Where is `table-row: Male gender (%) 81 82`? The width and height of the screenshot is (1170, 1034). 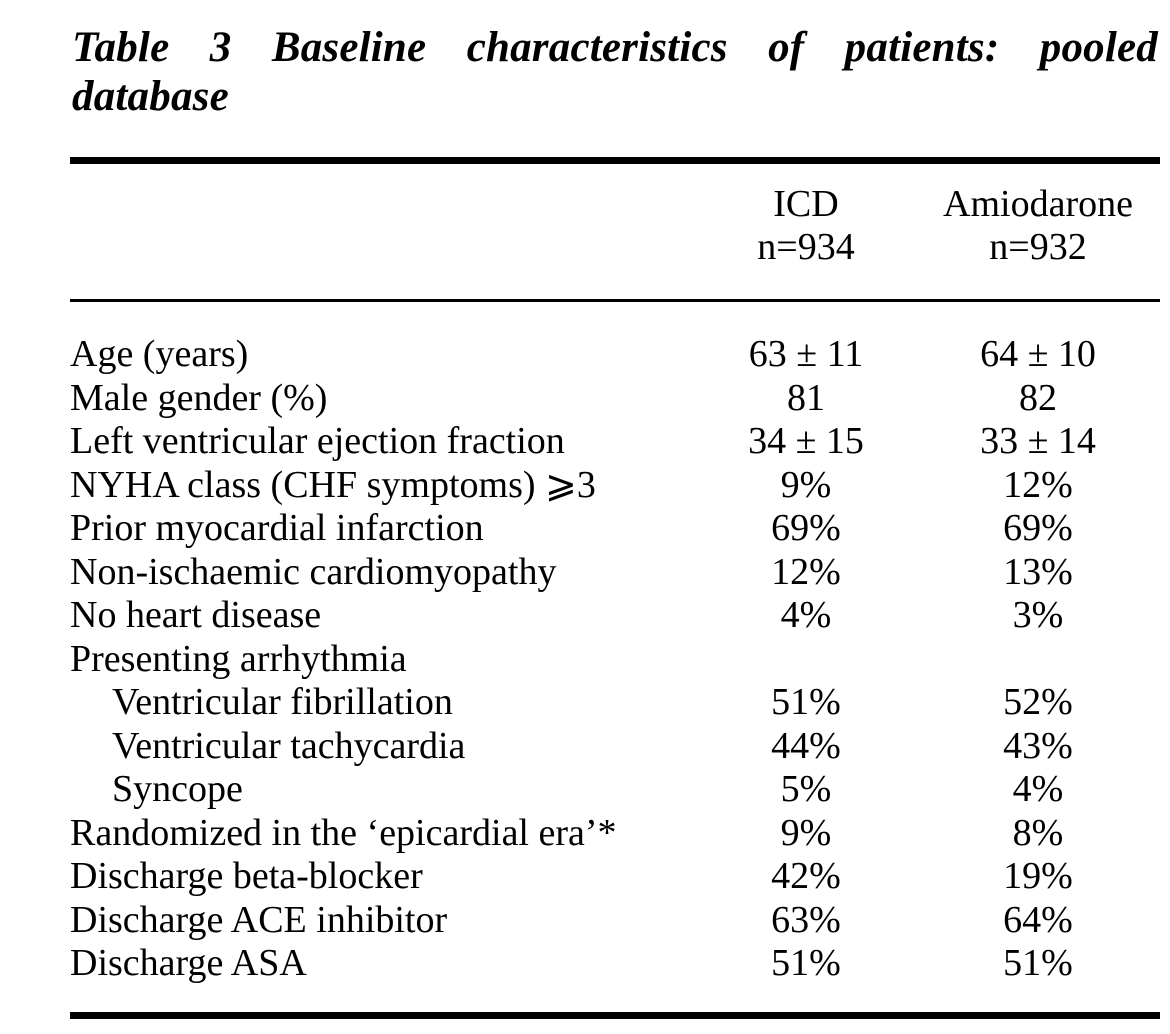
table-row: Male gender (%) 81 82 is located at coordinates (615, 399).